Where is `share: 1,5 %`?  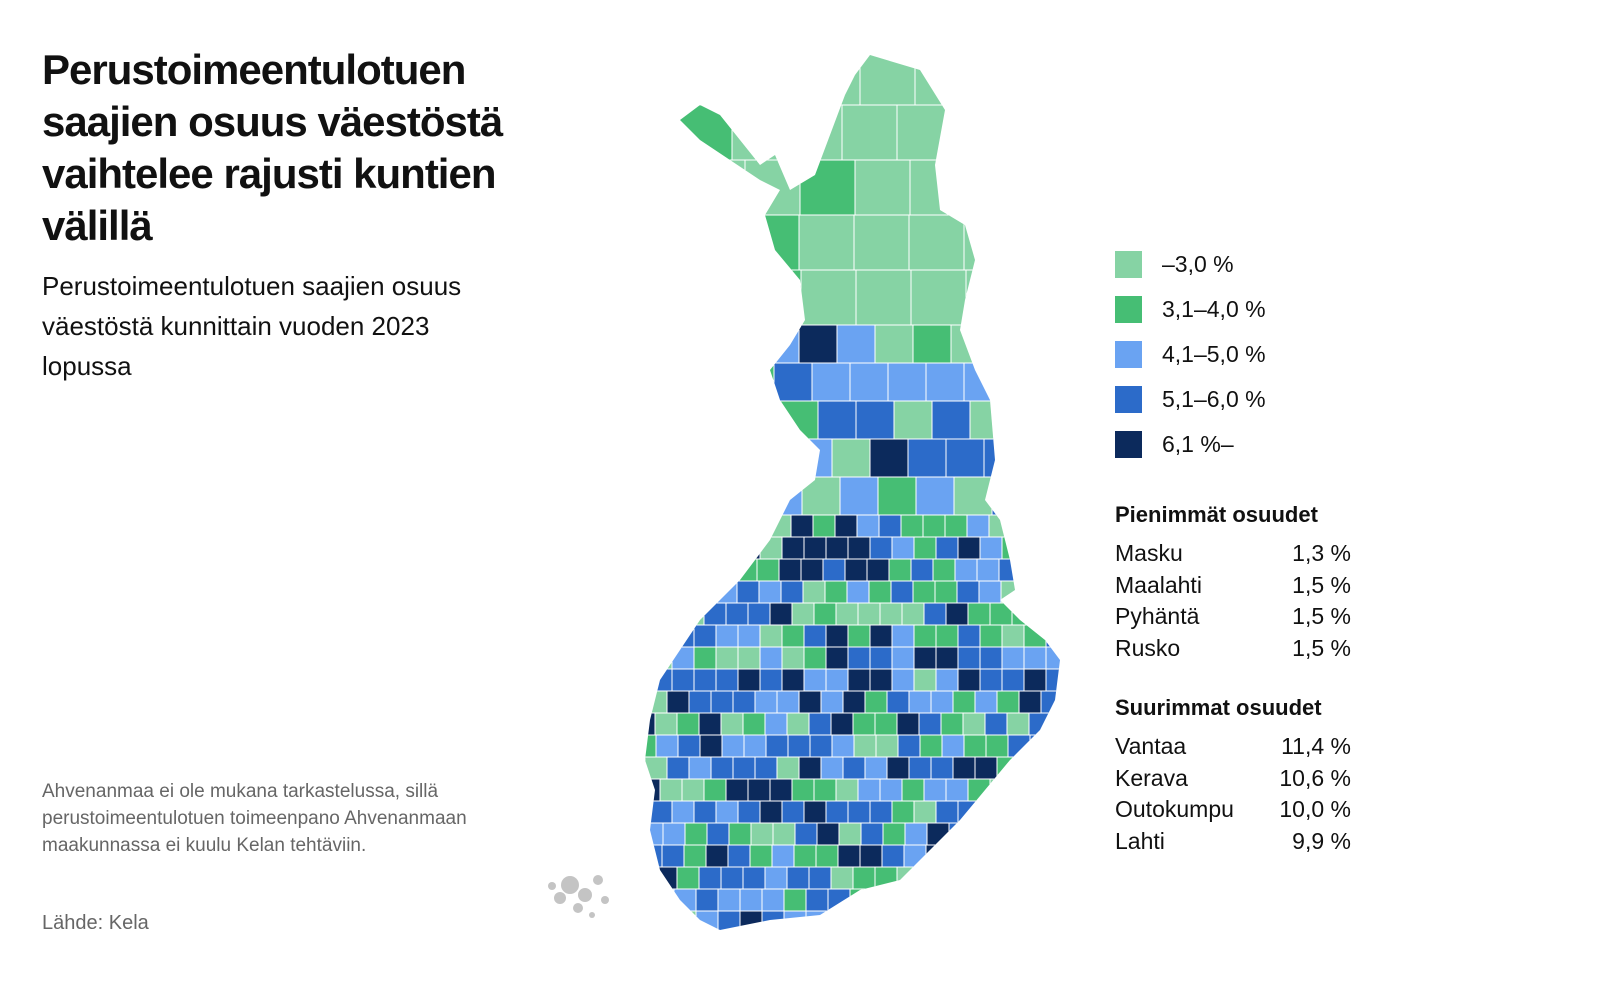
share: 1,5 % is located at coordinates (1321, 584).